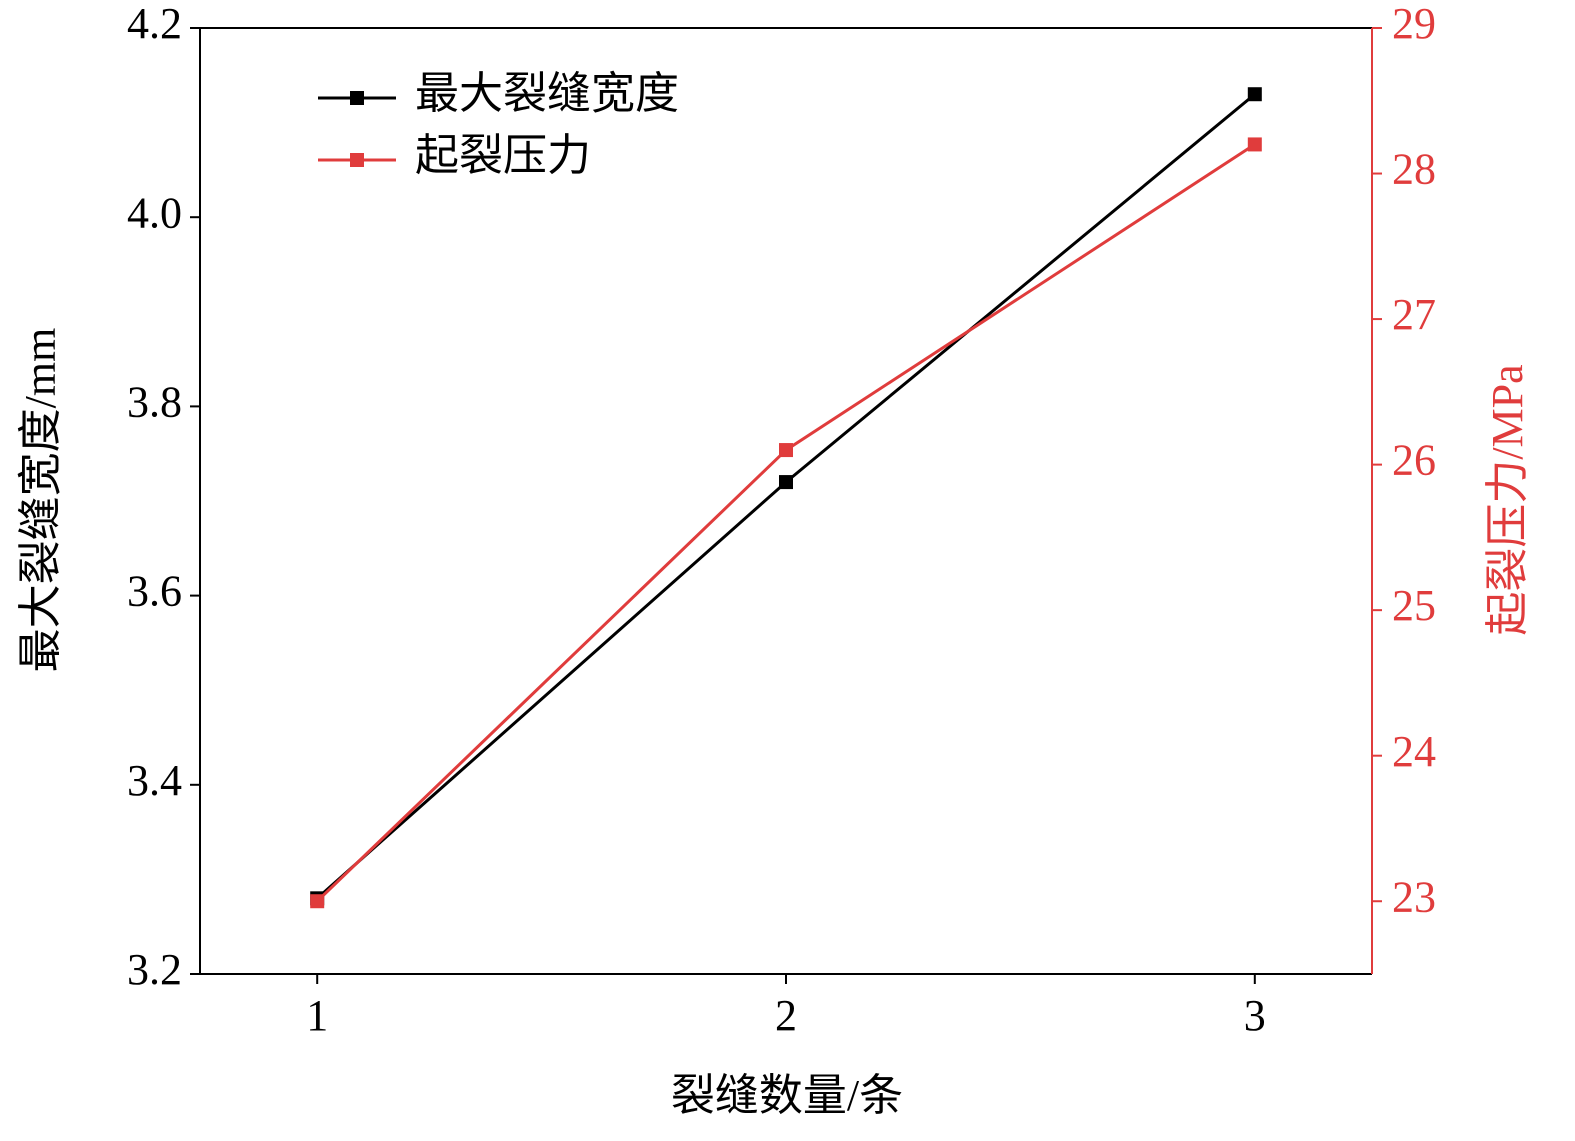 The height and width of the screenshot is (1141, 1575). Describe the element at coordinates (154, 591) in the screenshot. I see `y-tick-label: 3.6` at that location.